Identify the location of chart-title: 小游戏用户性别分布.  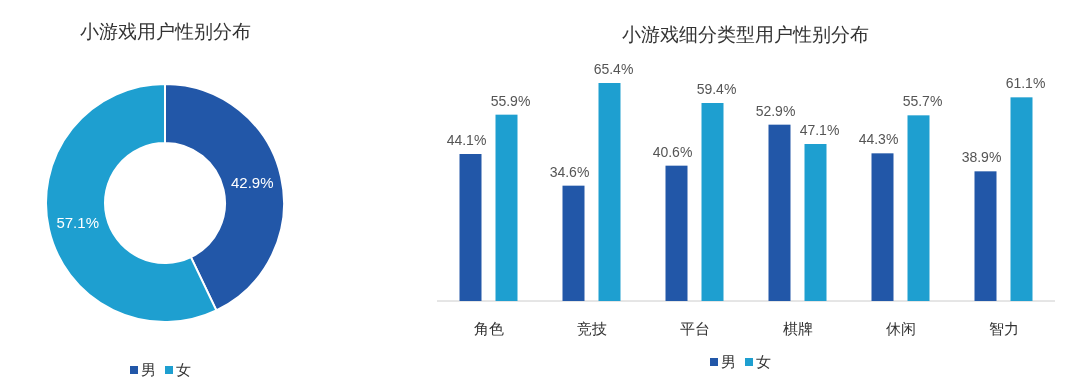
(165, 31).